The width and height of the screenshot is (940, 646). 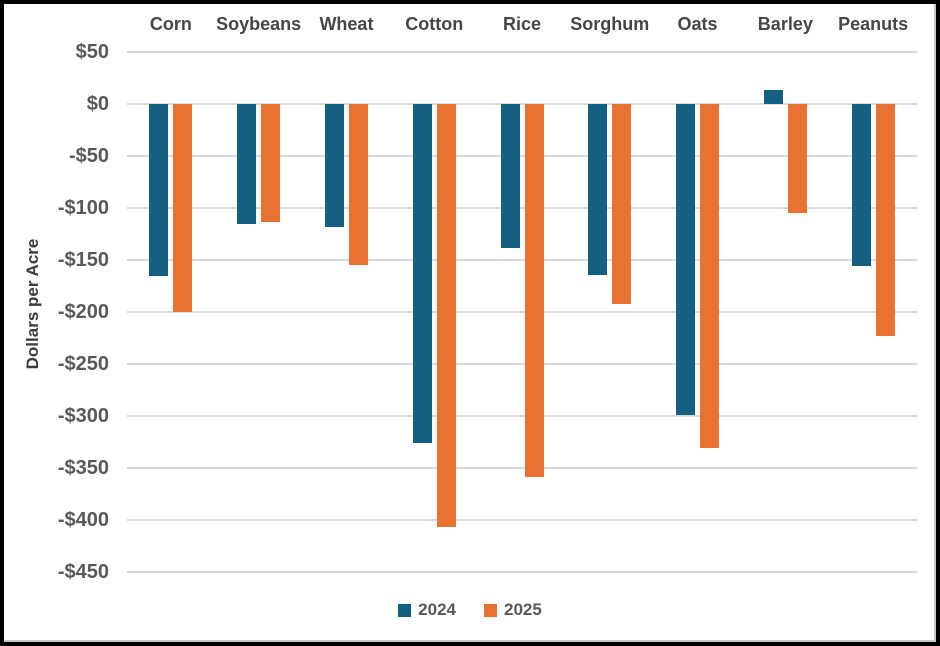 What do you see at coordinates (92, 52) in the screenshot?
I see `y-axis-tick-label: $50` at bounding box center [92, 52].